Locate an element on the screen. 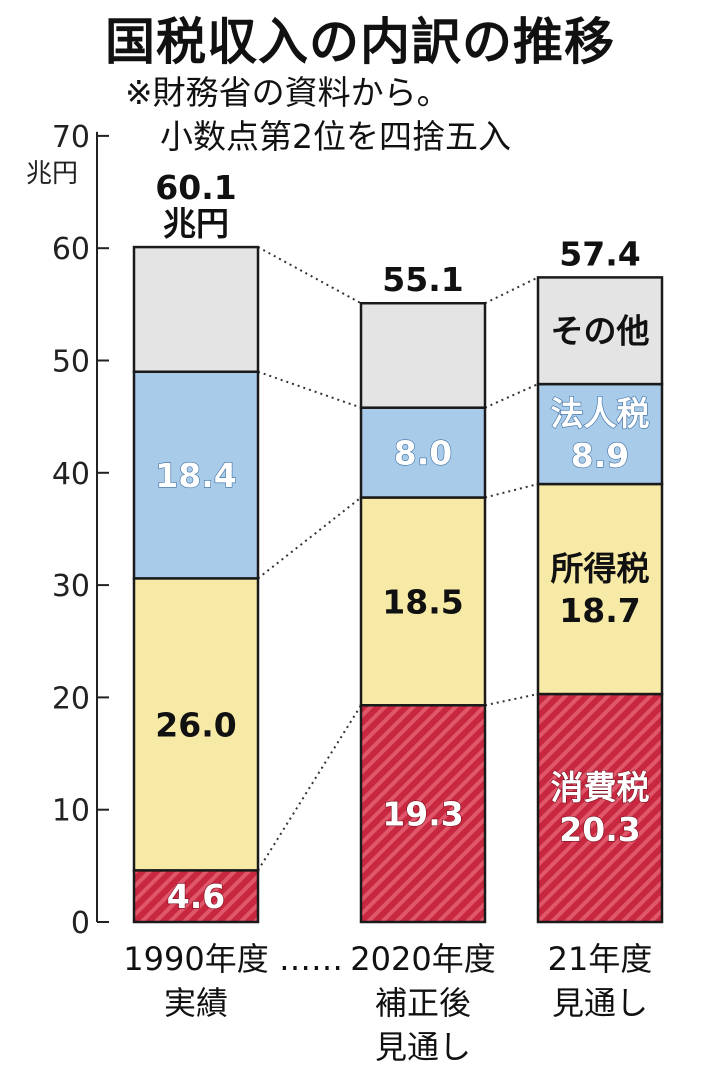 This screenshot has width=720, height=1065. segment-label: 所得税 is located at coordinates (600, 568).